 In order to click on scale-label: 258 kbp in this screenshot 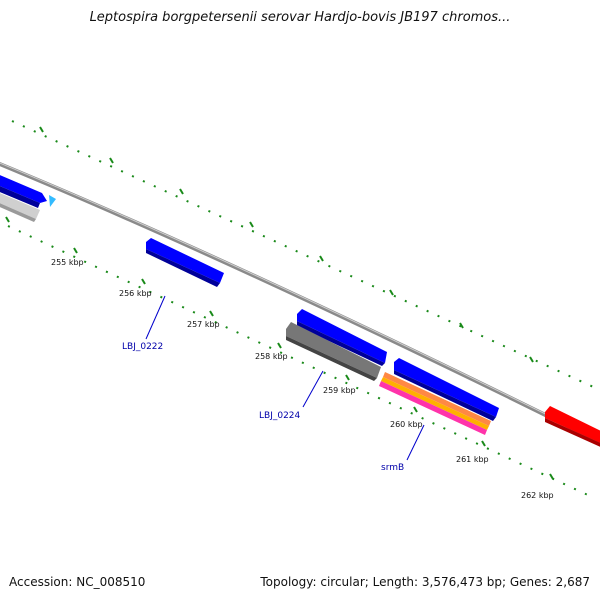, I will do `click(271, 356)`.